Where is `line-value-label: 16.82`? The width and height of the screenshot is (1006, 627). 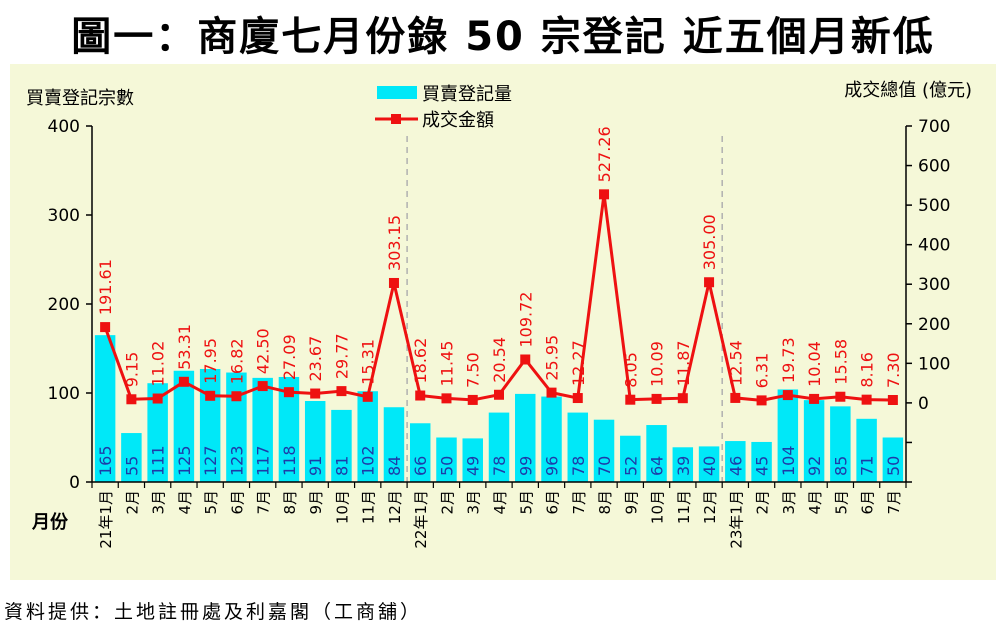 line-value-label: 16.82 is located at coordinates (236, 361).